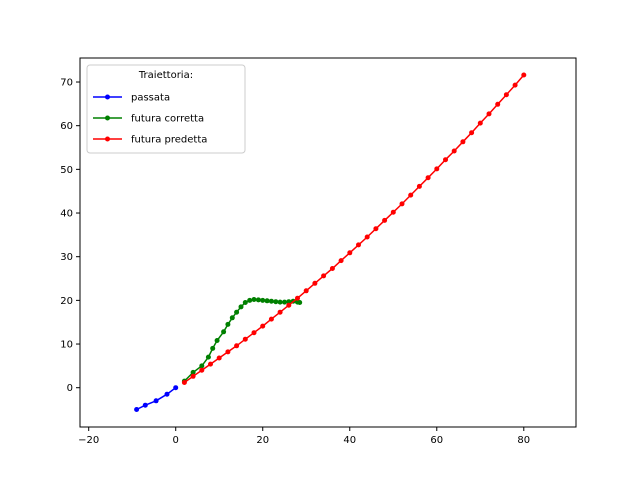 Image resolution: width=640 pixels, height=480 pixels. What do you see at coordinates (66, 214) in the screenshot?
I see `y-tick-label: 40` at bounding box center [66, 214].